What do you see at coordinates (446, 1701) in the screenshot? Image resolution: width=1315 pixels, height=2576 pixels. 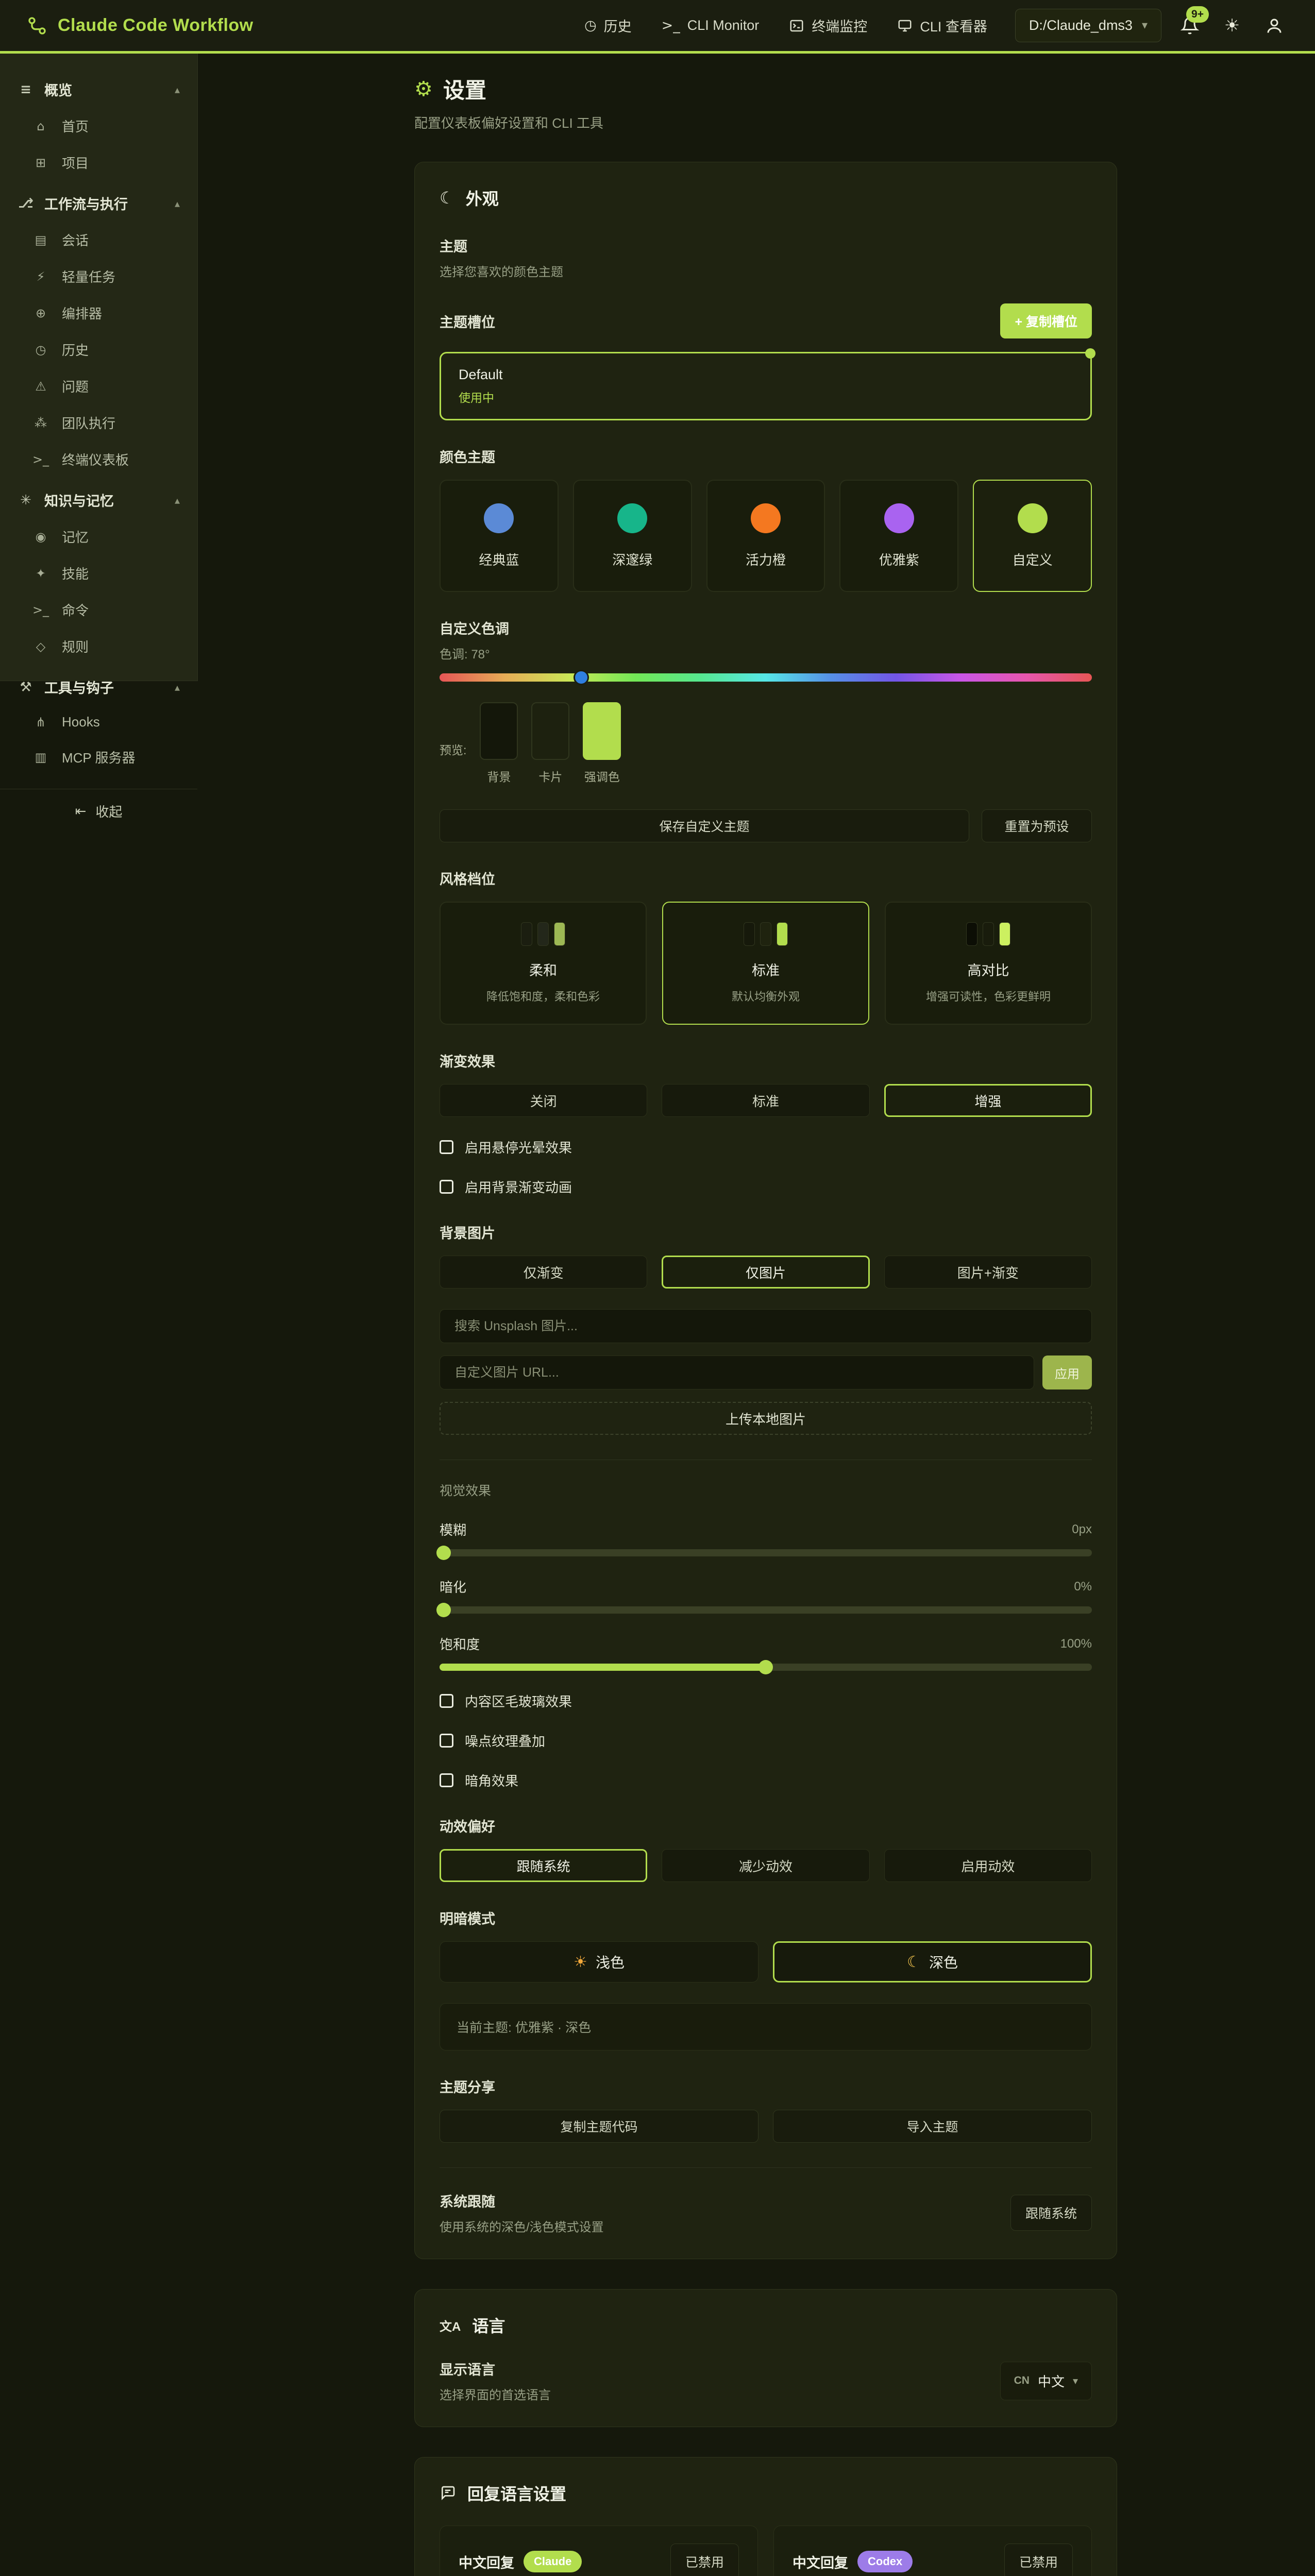 I see `glass-checkbox` at bounding box center [446, 1701].